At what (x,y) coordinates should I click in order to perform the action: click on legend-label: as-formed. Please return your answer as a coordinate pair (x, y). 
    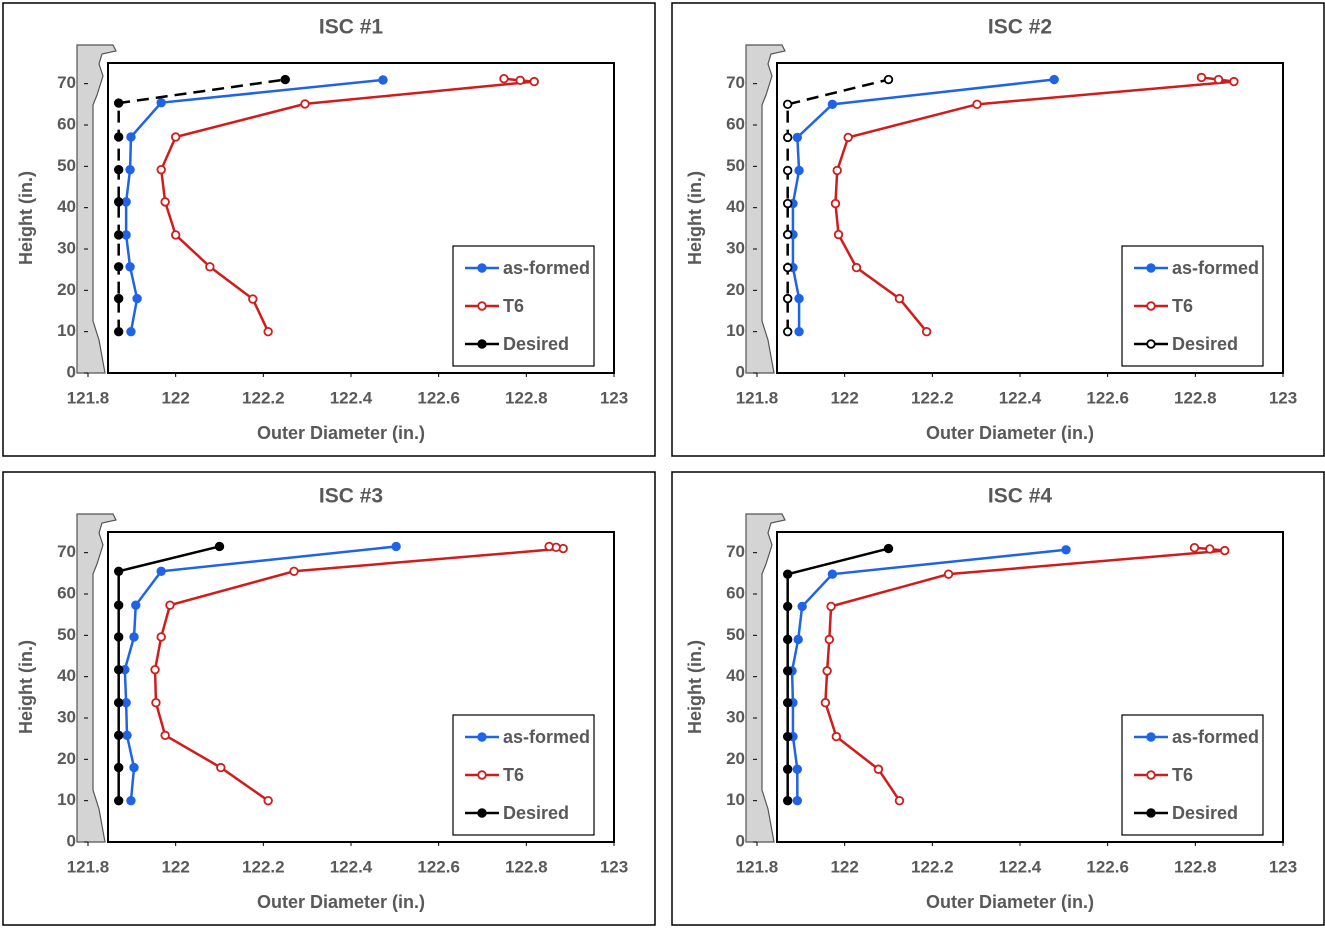
    Looking at the image, I should click on (1215, 737).